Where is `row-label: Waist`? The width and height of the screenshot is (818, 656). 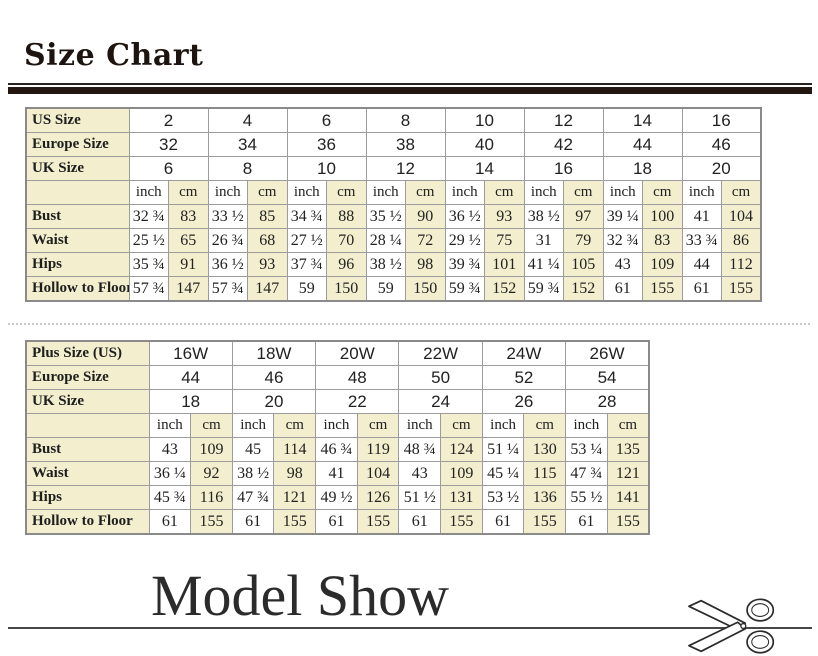
row-label: Waist is located at coordinates (87, 473).